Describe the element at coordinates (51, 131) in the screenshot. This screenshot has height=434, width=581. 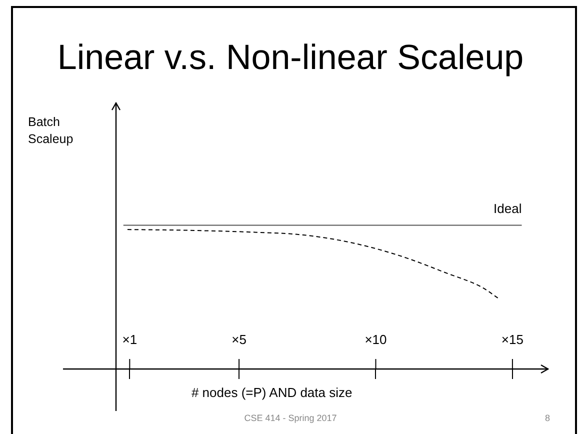
I see `text: Batch Scaleup` at that location.